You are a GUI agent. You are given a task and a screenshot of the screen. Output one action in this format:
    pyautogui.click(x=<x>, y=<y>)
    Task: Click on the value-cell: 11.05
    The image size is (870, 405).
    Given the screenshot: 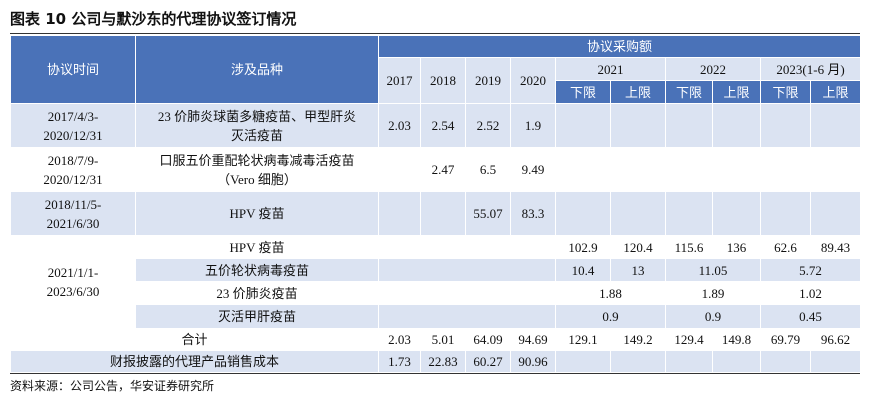 What is the action you would take?
    pyautogui.click(x=713, y=270)
    